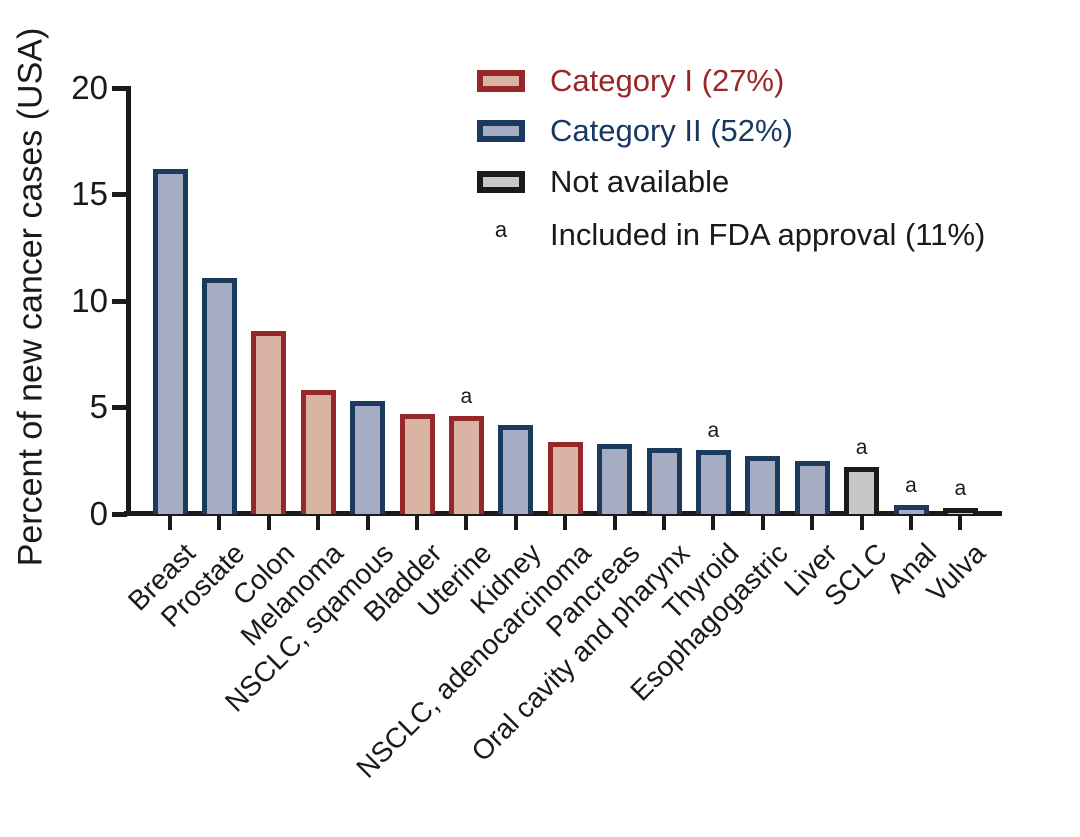 This screenshot has height=837, width=1080. I want to click on bar-thyroid, so click(713, 482).